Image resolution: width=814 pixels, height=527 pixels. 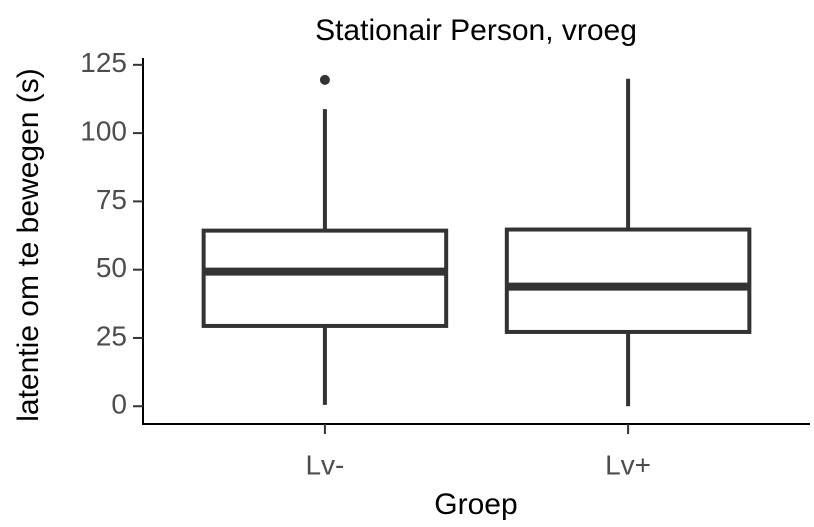 What do you see at coordinates (475, 504) in the screenshot?
I see `x-axis-label: Groep` at bounding box center [475, 504].